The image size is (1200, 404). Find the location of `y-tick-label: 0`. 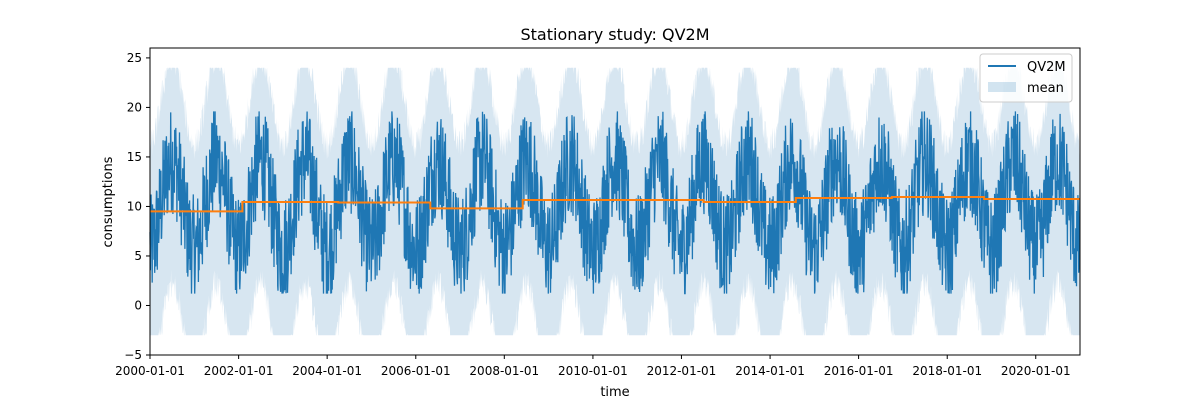

y-tick-label: 0 is located at coordinates (138, 305).